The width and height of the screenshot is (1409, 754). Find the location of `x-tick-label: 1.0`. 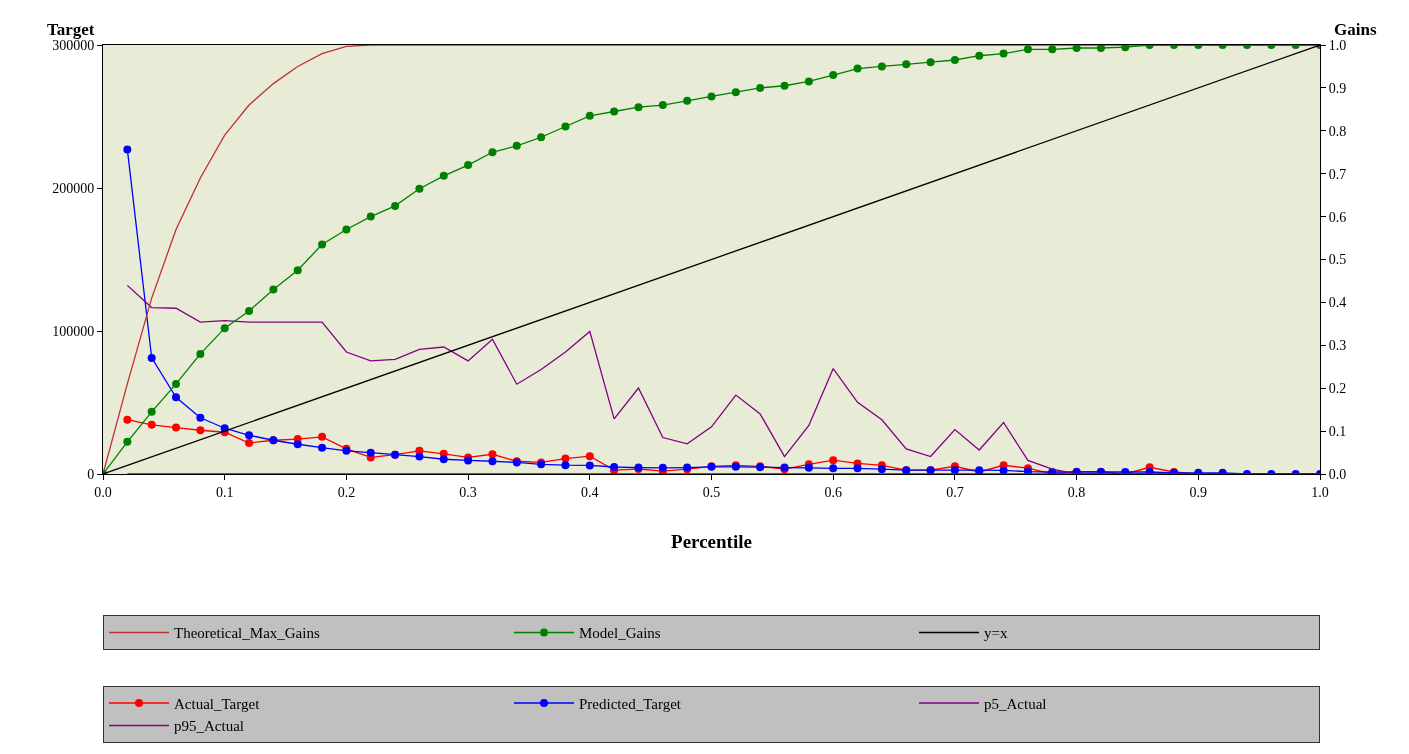

x-tick-label: 1.0 is located at coordinates (1320, 492).